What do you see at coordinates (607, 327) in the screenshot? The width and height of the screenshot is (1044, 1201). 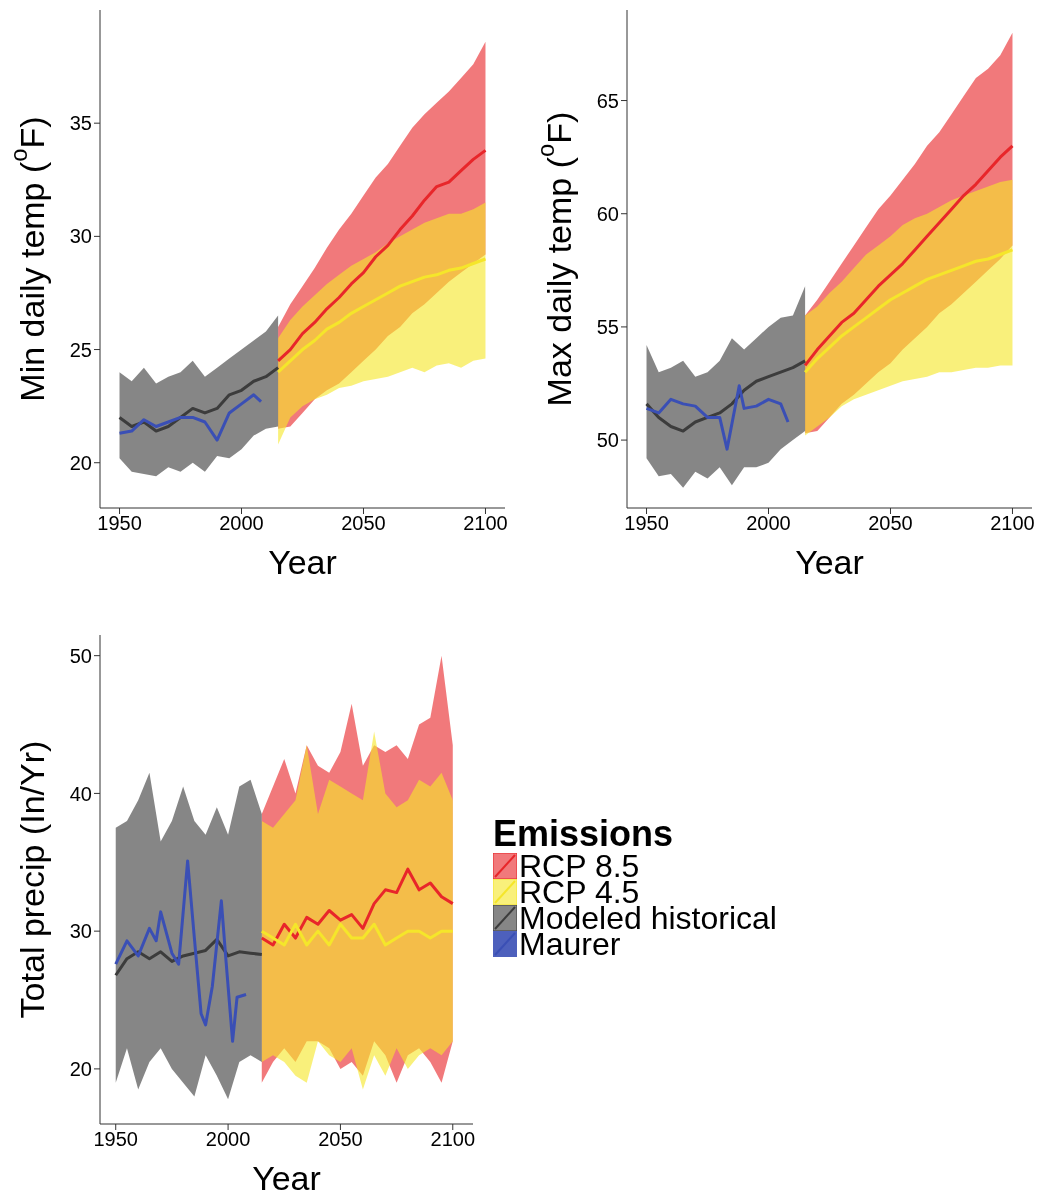 I see `y-tick-label: 55` at bounding box center [607, 327].